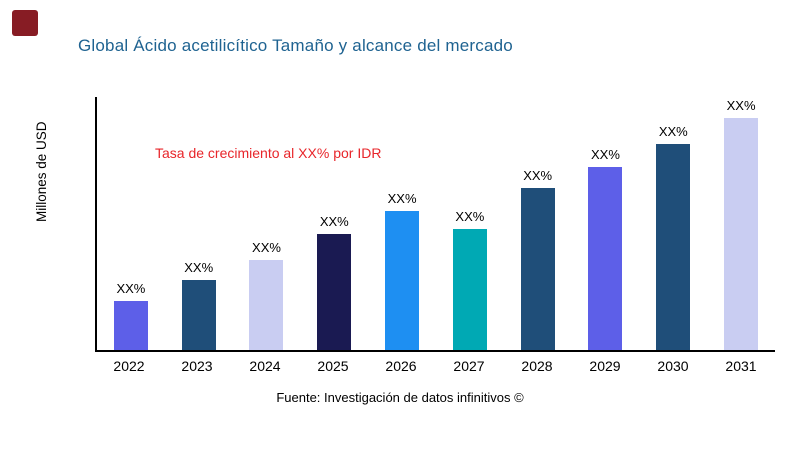 The image size is (800, 450). Describe the element at coordinates (605, 154) in the screenshot. I see `bar-value-label-2029: XX%` at that location.